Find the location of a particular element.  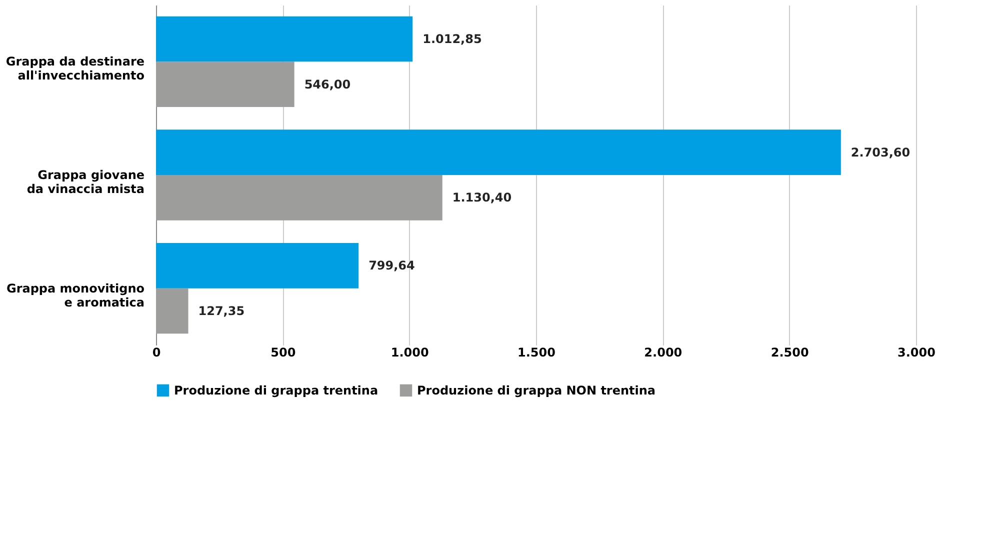

data-label: 546,00 is located at coordinates (327, 84).